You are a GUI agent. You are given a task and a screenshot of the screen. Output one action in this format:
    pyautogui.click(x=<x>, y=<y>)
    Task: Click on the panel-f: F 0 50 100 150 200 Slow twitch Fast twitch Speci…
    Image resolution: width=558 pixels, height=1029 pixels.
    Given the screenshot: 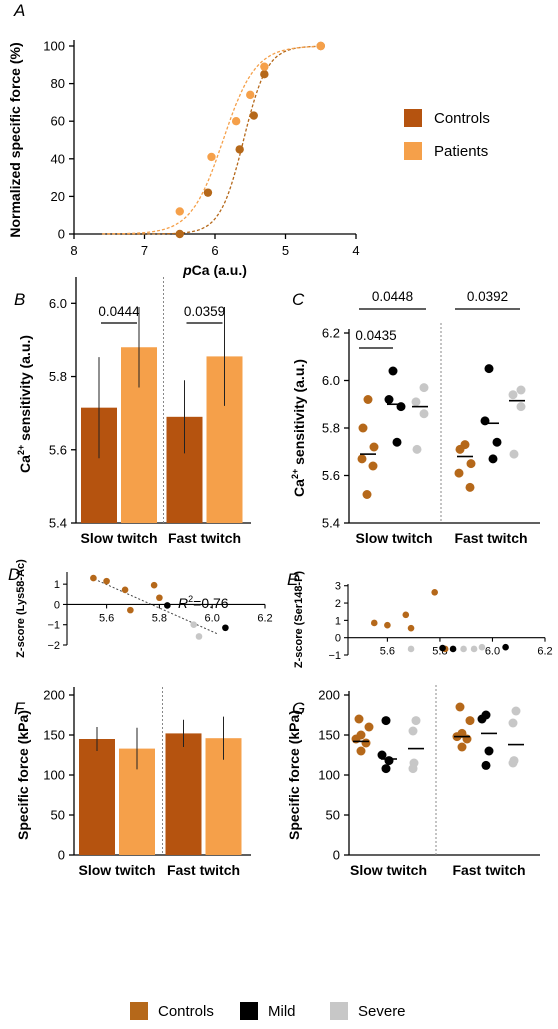 What is the action you would take?
    pyautogui.click(x=132, y=782)
    